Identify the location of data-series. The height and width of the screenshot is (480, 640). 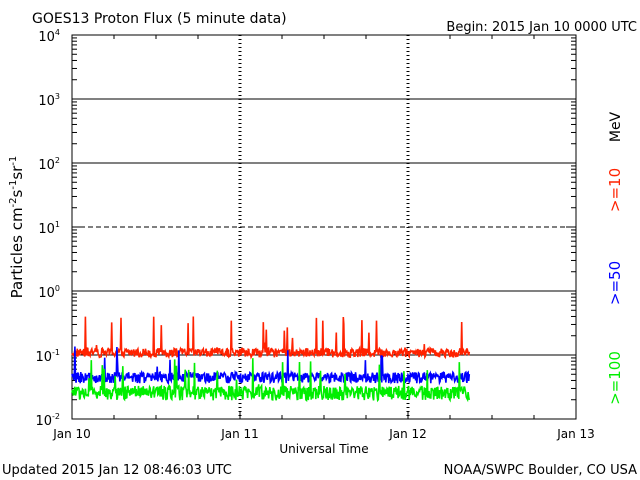
(271, 359).